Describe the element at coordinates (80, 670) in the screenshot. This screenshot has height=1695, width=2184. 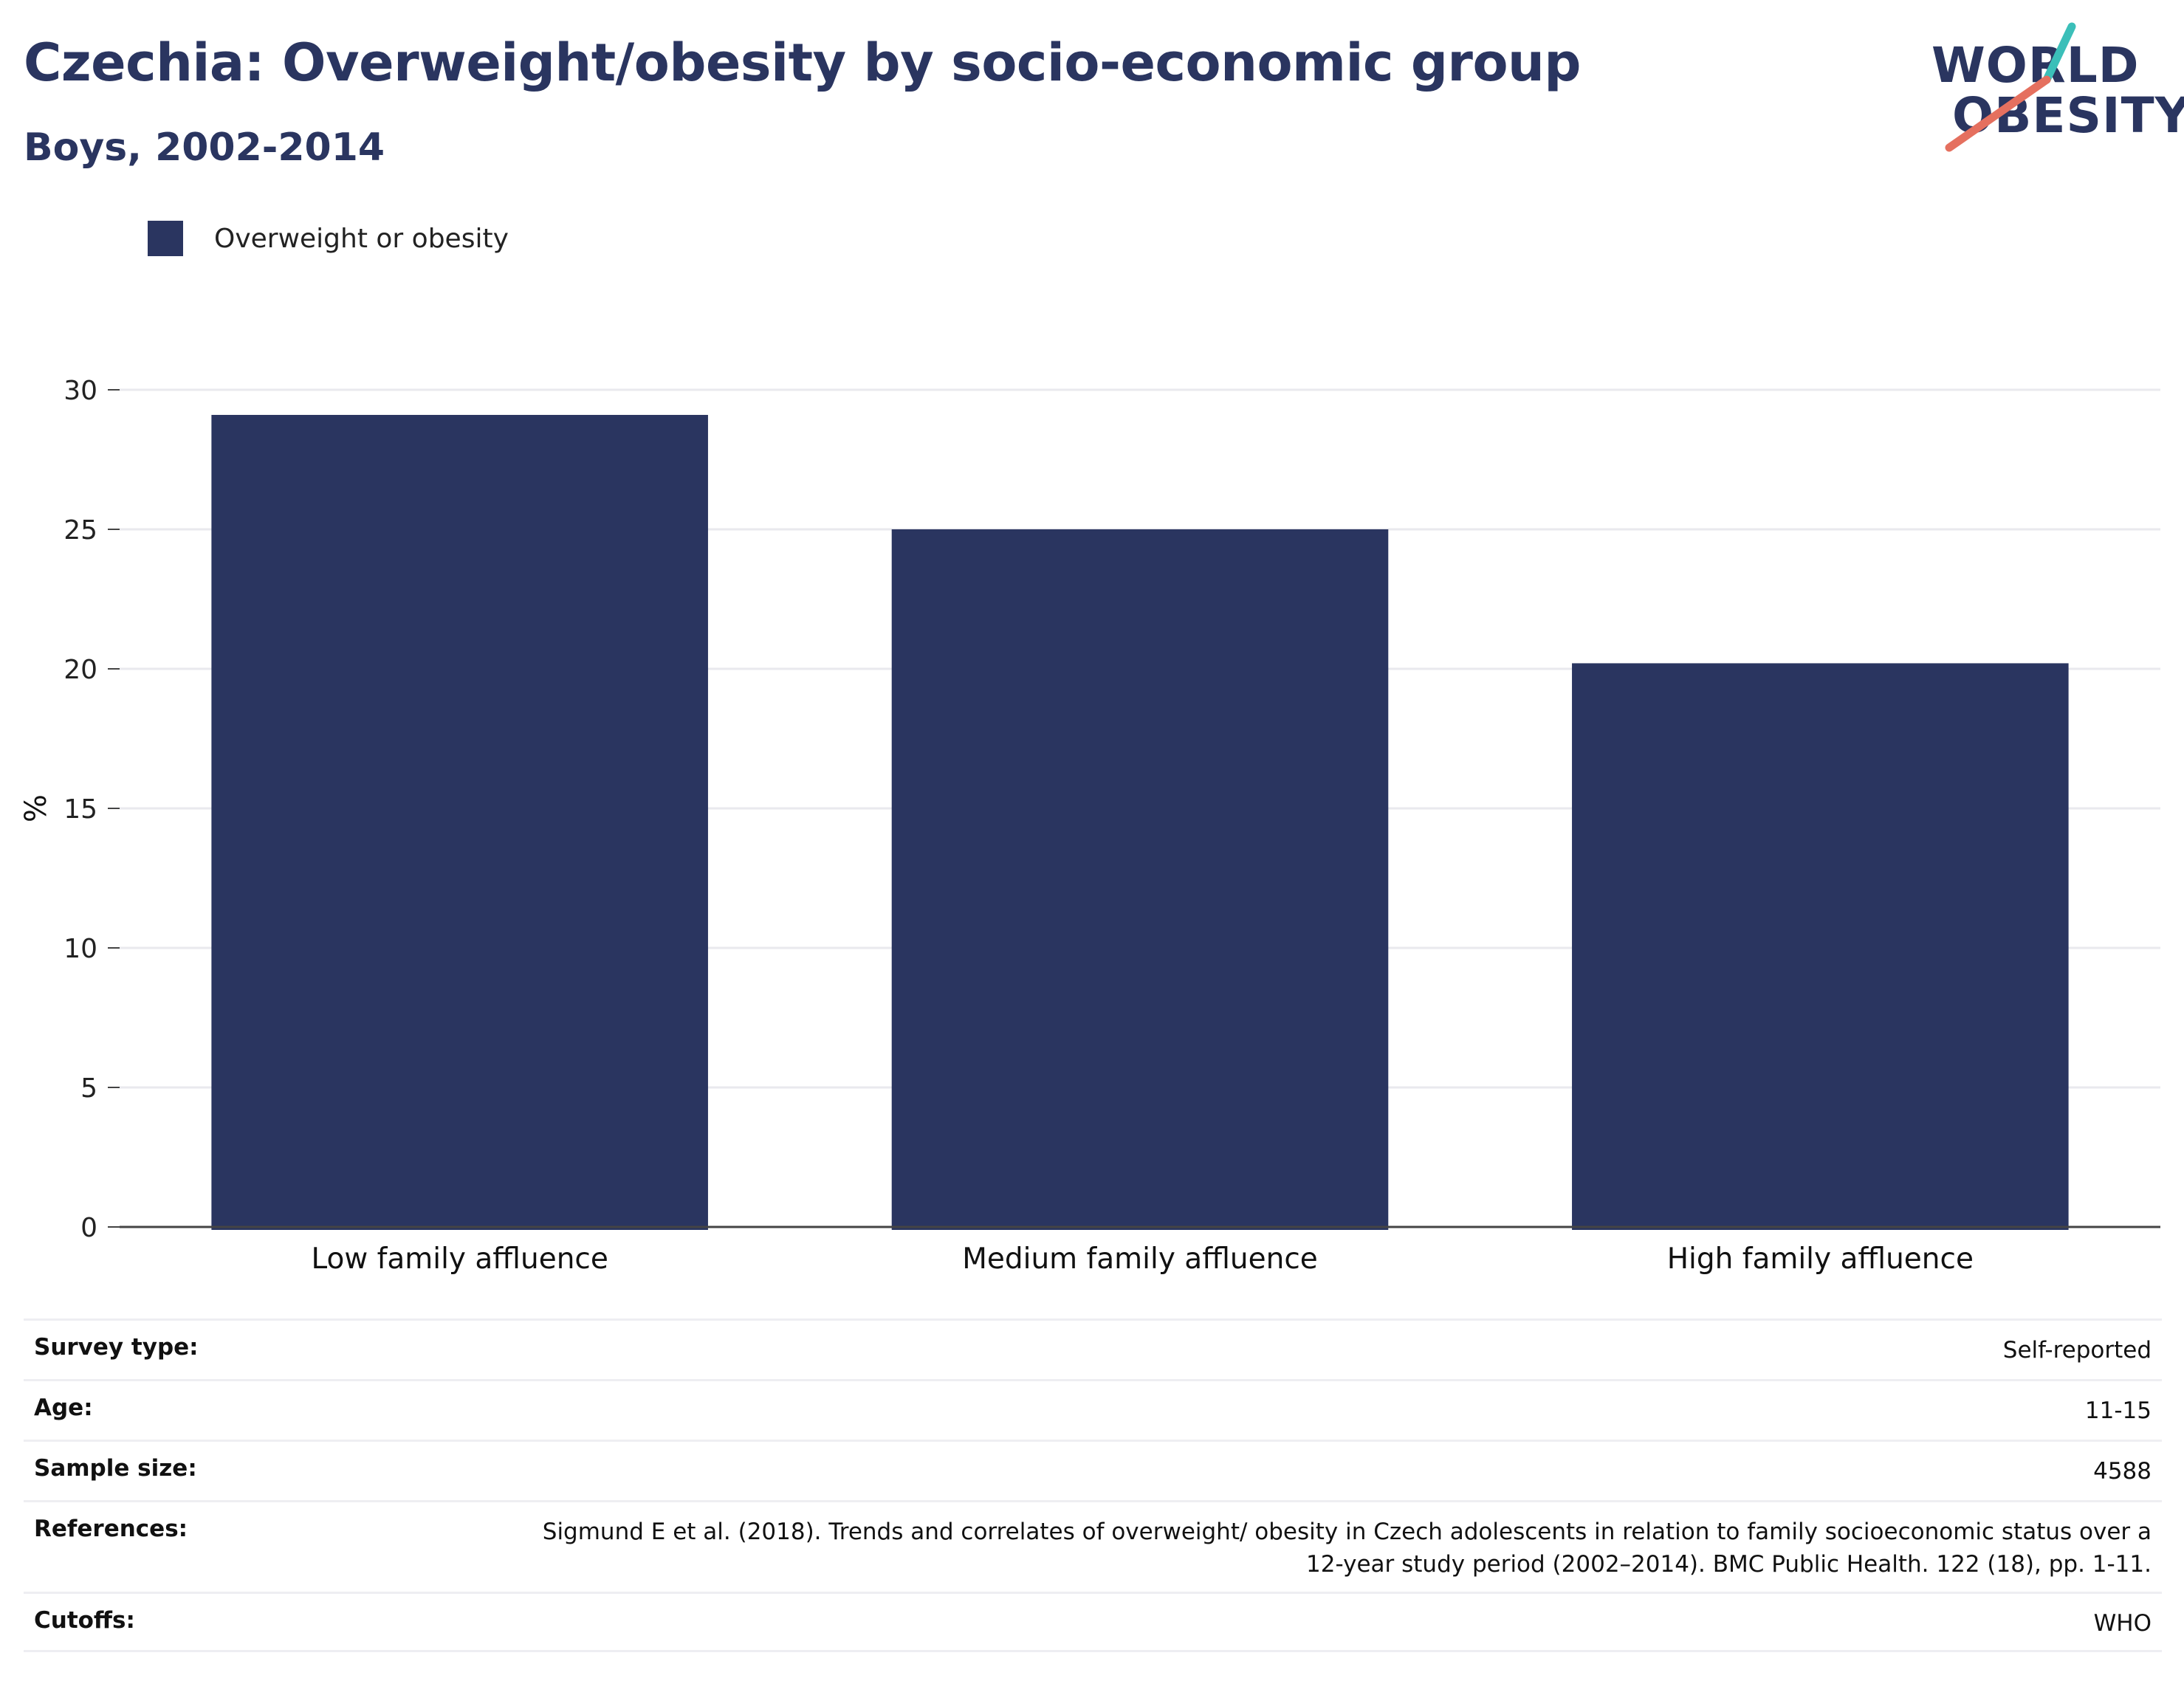
I see `y-tick-label: 20` at that location.